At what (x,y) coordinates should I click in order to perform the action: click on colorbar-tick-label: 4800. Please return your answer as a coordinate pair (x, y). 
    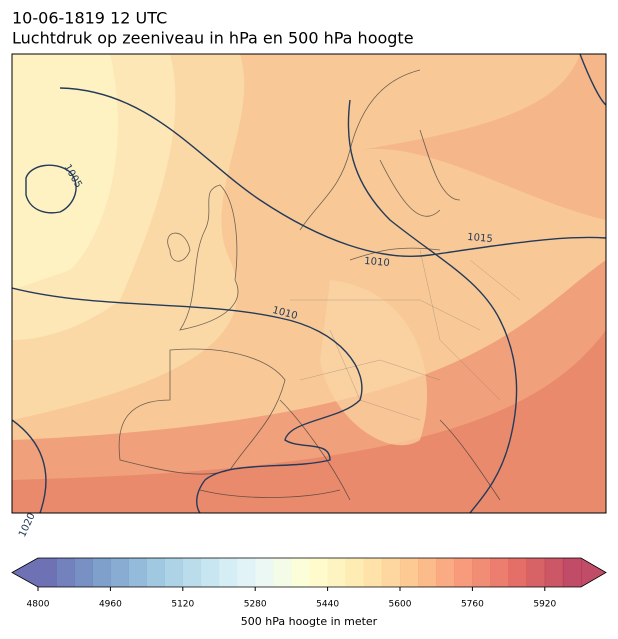
    Looking at the image, I should click on (38, 605).